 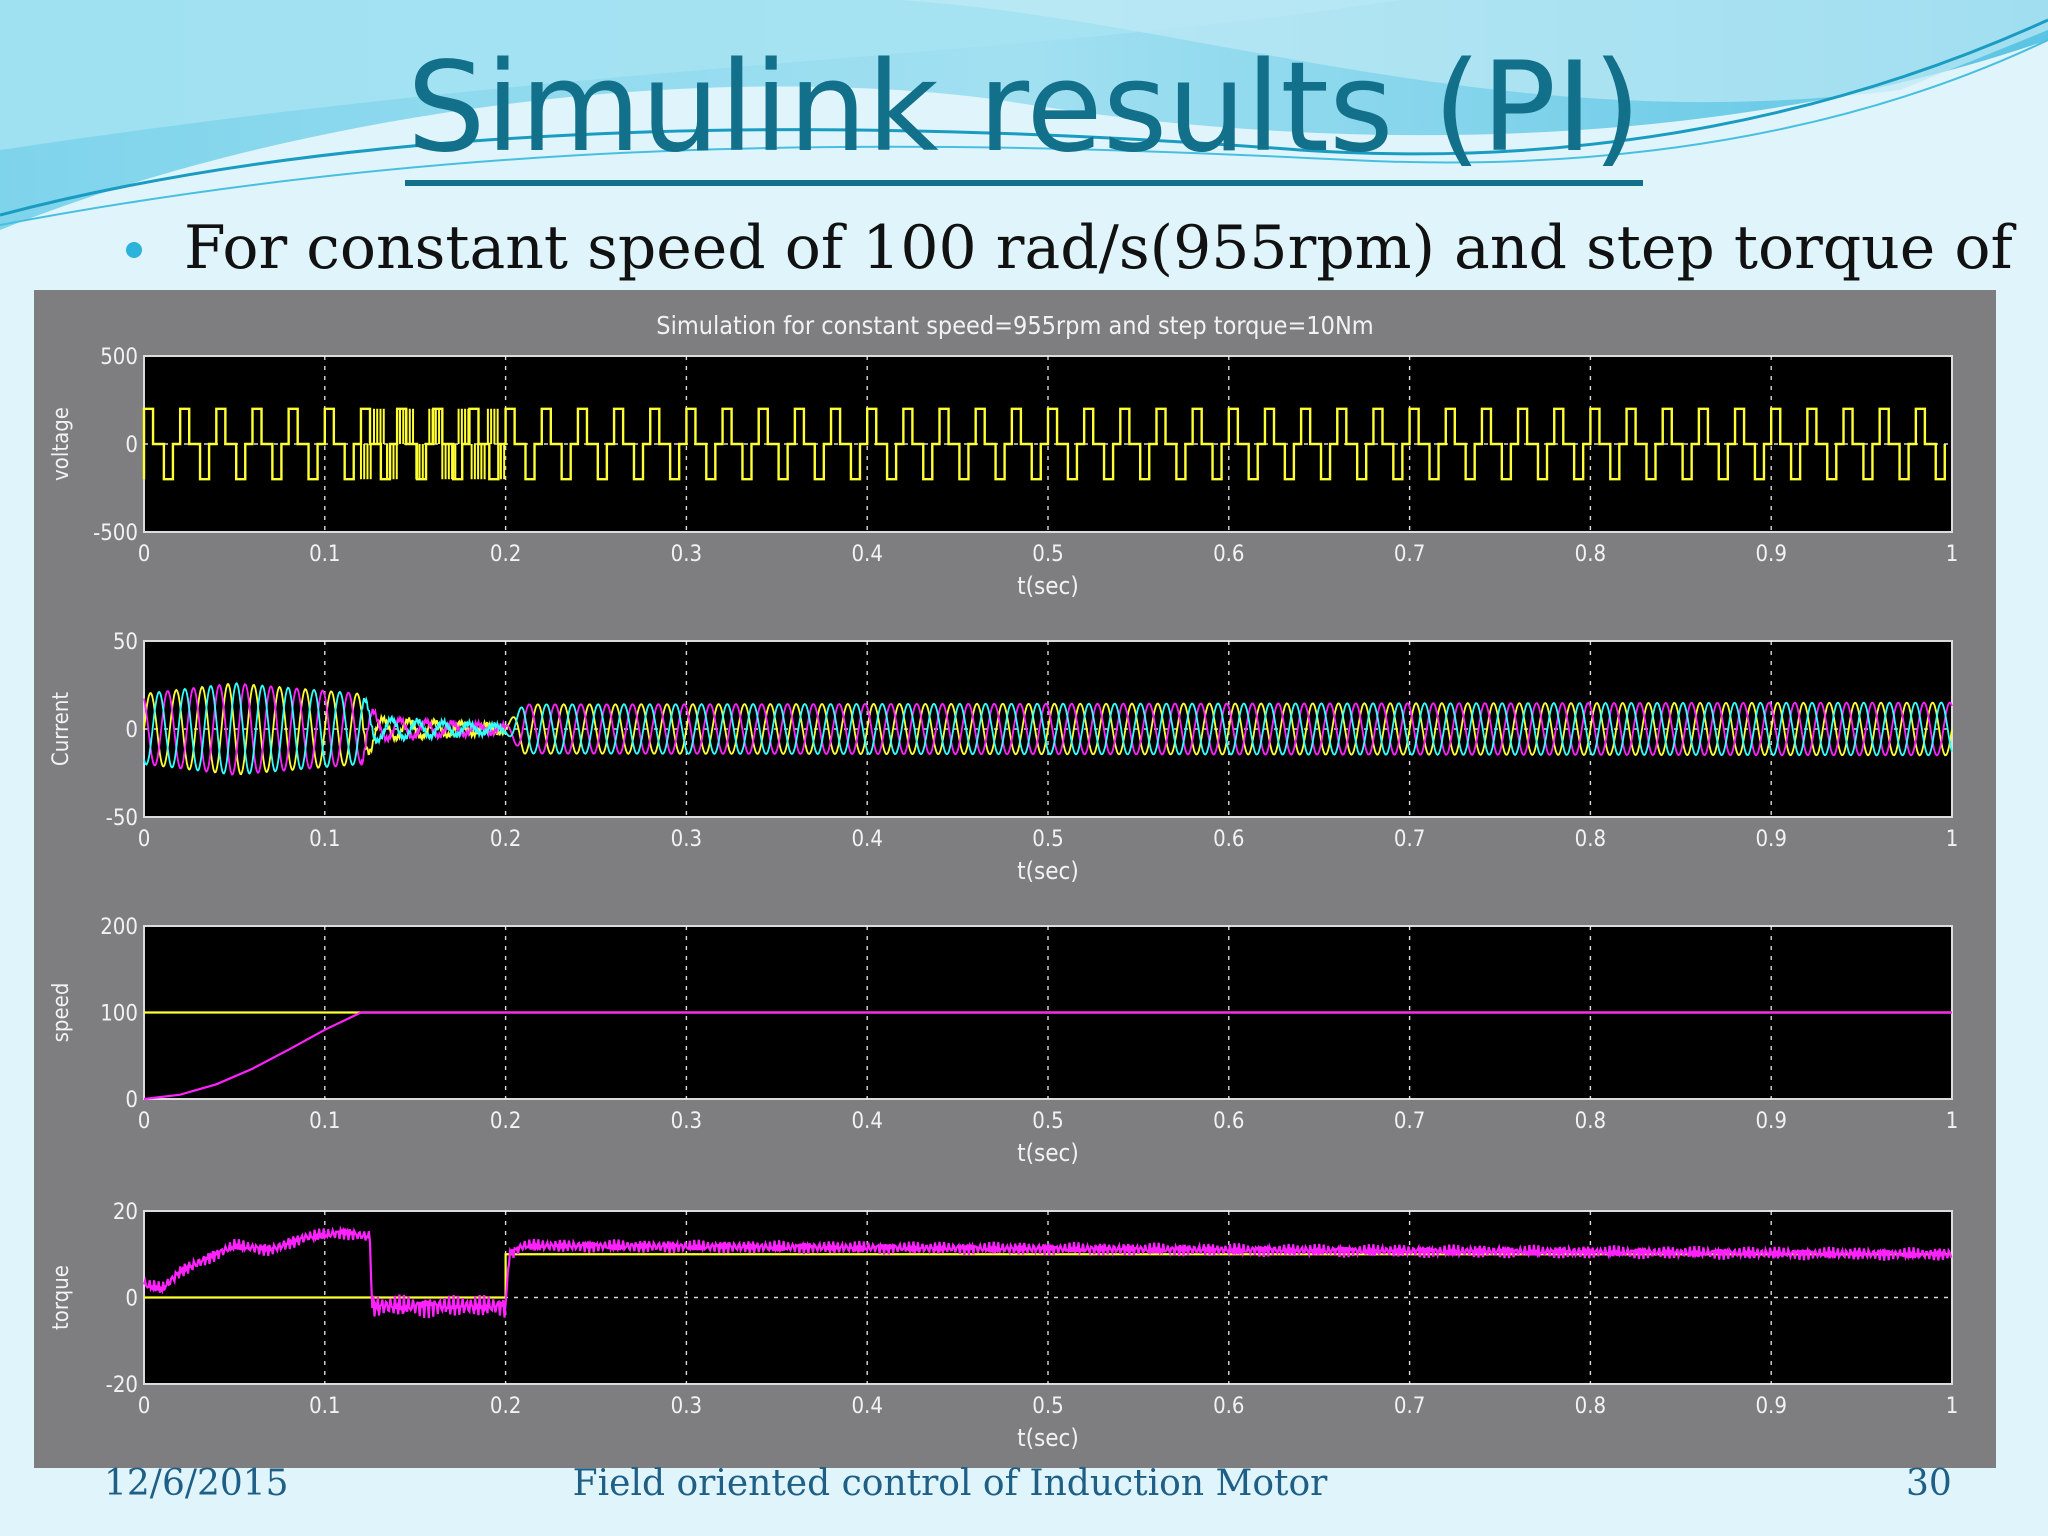 What do you see at coordinates (61, 444) in the screenshot?
I see `y-axis-label: voltage` at bounding box center [61, 444].